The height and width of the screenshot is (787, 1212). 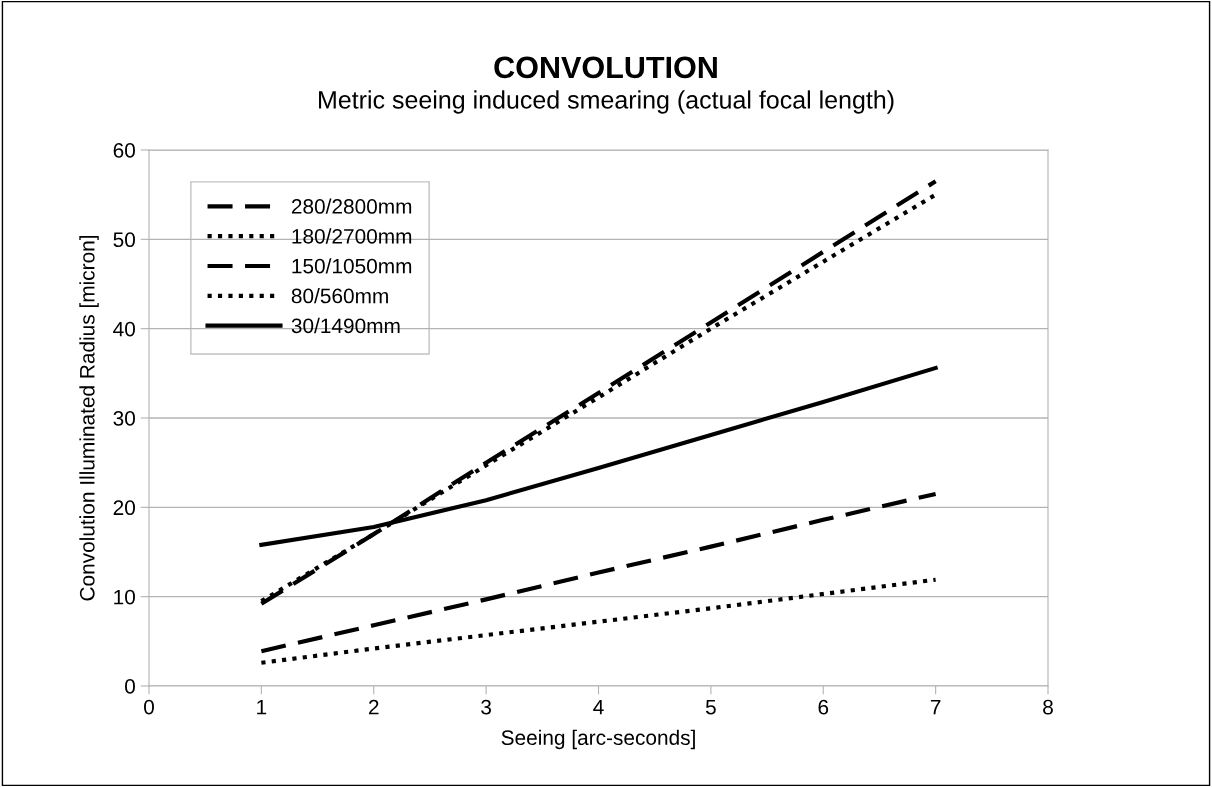 What do you see at coordinates (124, 418) in the screenshot?
I see `y-tick-label: 30` at bounding box center [124, 418].